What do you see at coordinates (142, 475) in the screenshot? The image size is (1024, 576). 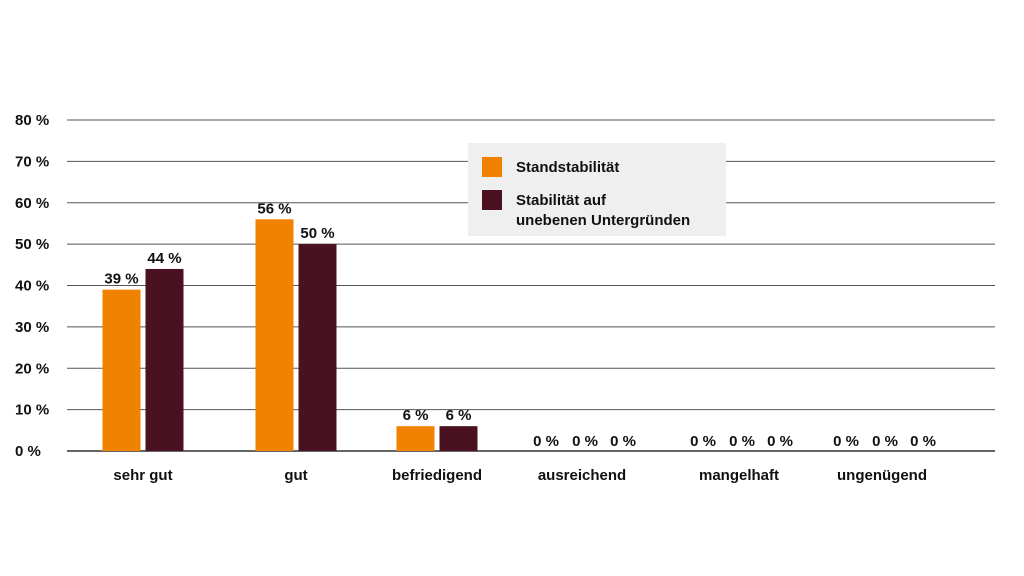 I see `category-label-sehr-gut: sehr gut` at bounding box center [142, 475].